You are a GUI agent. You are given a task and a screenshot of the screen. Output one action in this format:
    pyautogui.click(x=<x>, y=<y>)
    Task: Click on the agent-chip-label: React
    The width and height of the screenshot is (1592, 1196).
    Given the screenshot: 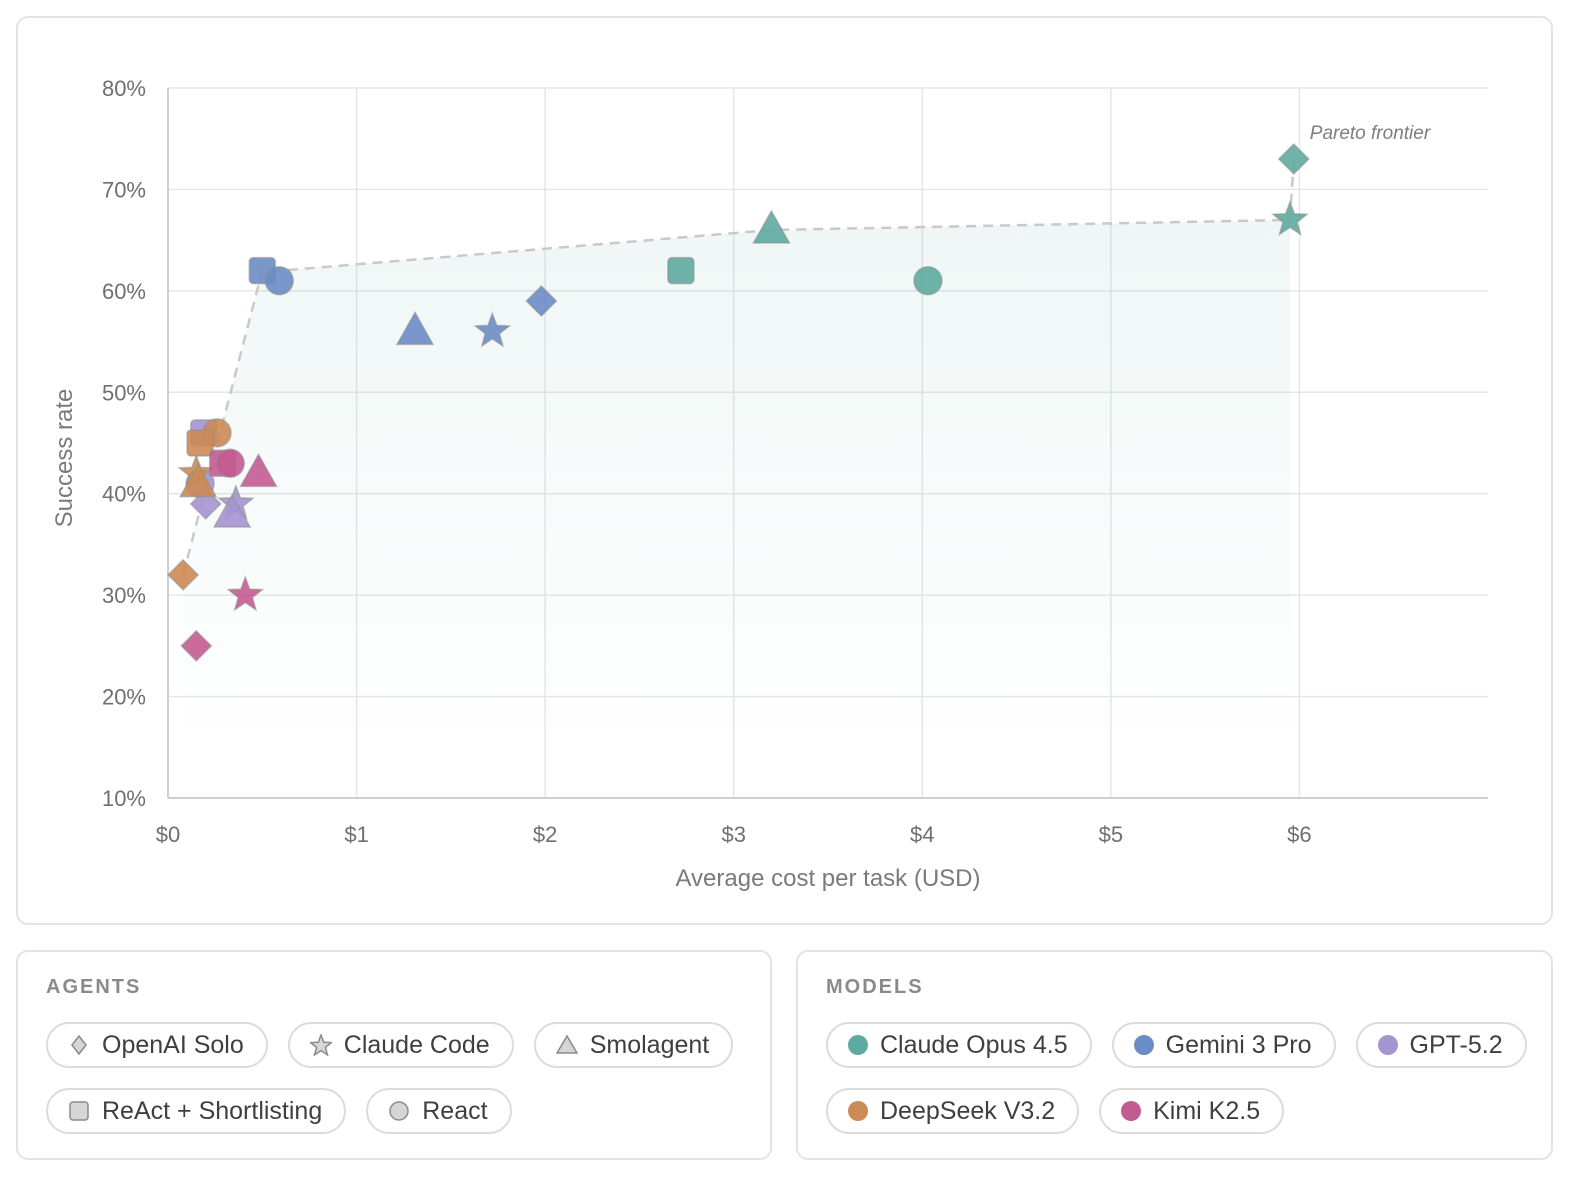 What is the action you would take?
    pyautogui.click(x=455, y=1110)
    